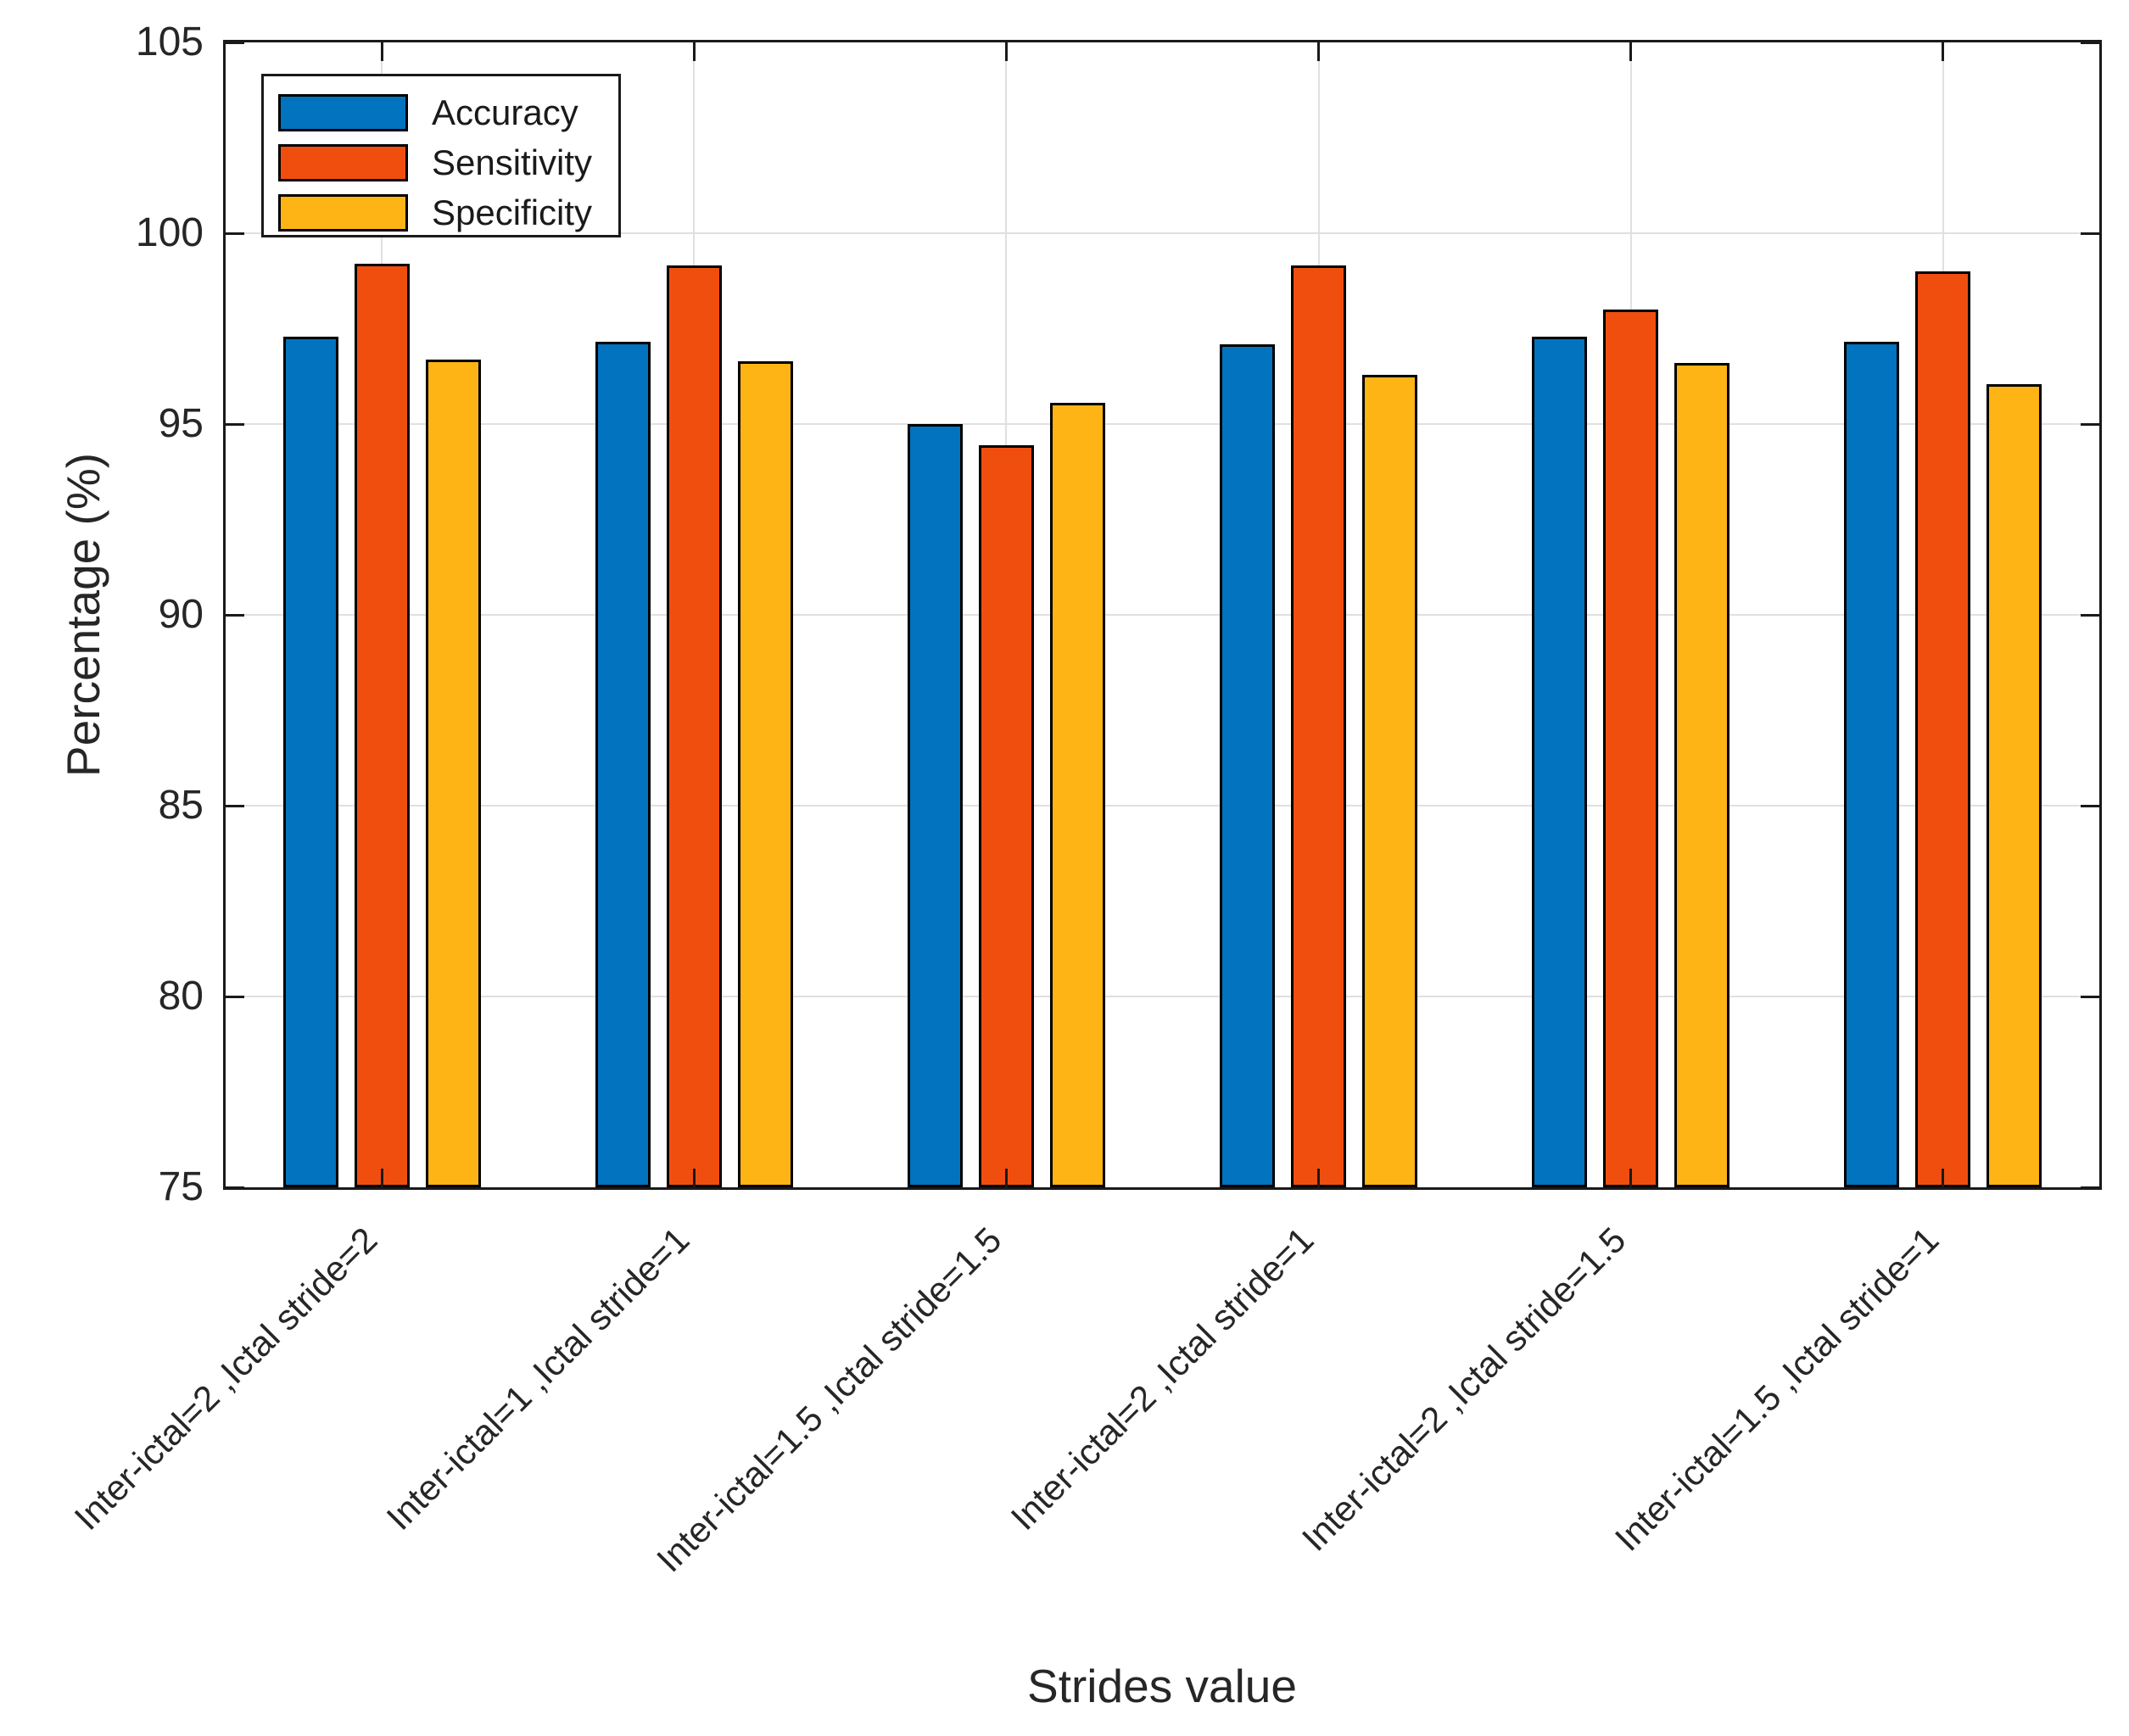  I want to click on legend-item-sensitivity: Sensitivity, so click(441, 162).